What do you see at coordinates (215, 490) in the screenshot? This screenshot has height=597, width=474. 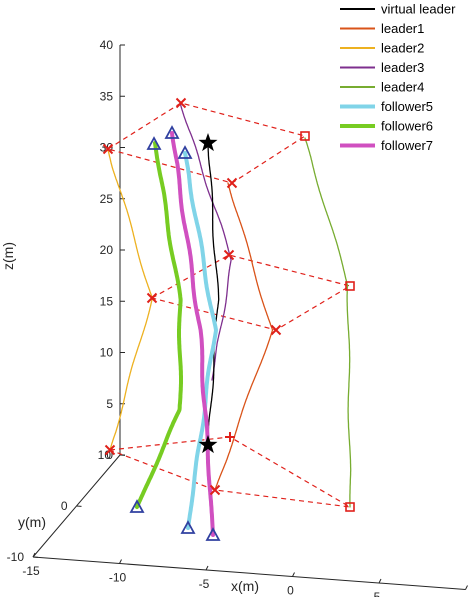 I see `marker-leader1-start` at bounding box center [215, 490].